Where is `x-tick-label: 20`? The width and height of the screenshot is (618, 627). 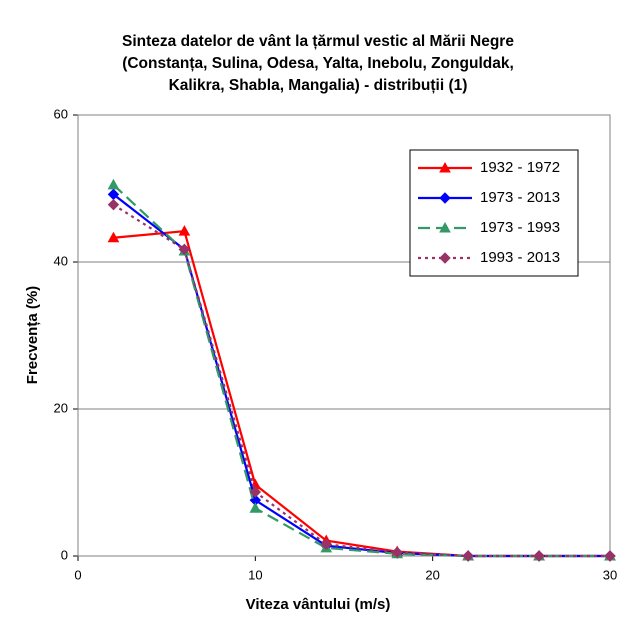 x-tick-label: 20 is located at coordinates (432, 574).